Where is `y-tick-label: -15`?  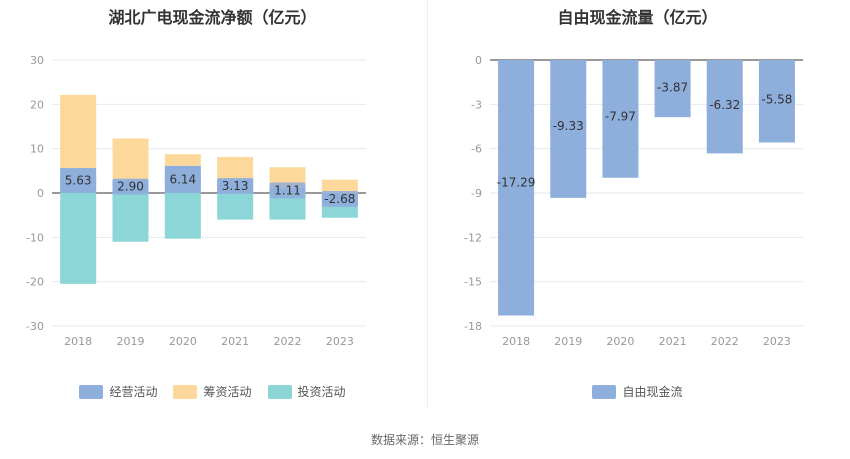 y-tick-label: -15 is located at coordinates (473, 282).